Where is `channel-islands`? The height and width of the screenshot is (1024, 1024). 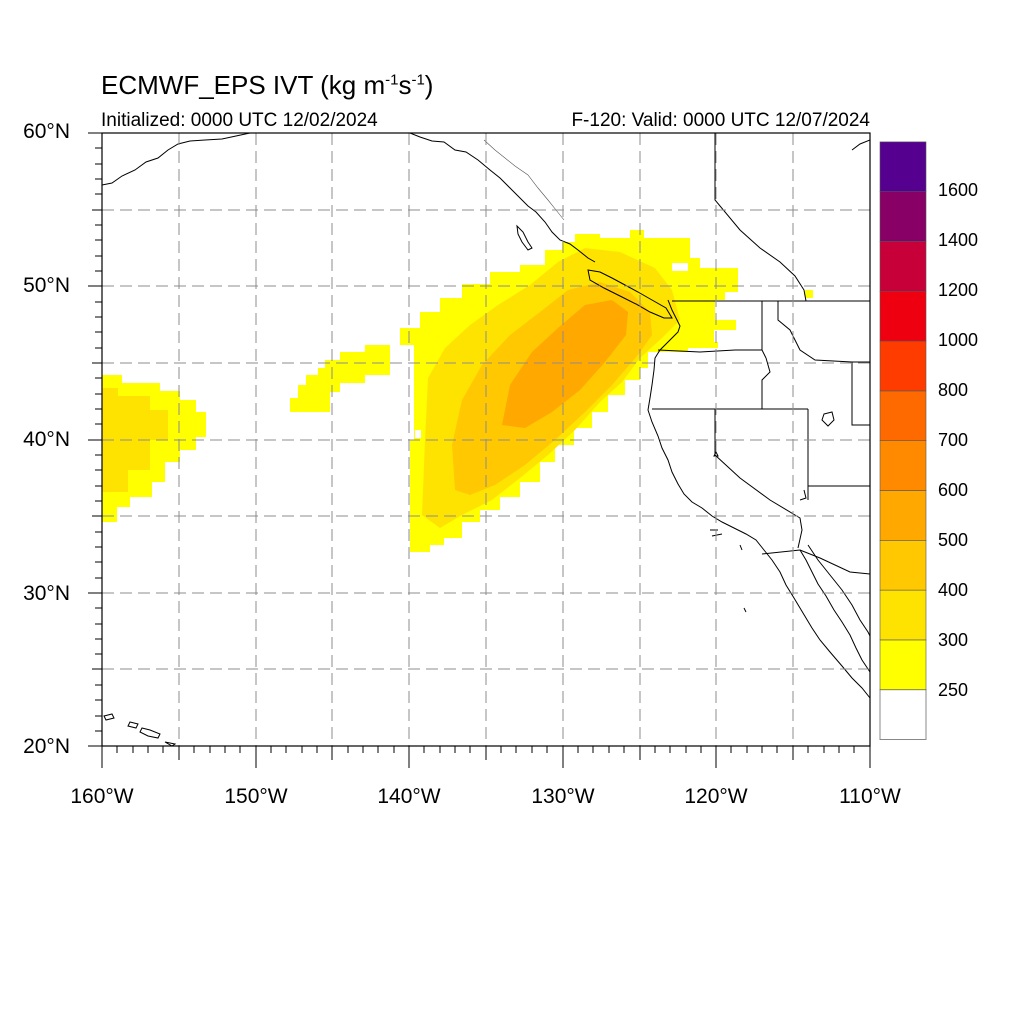
channel-islands is located at coordinates (726, 540).